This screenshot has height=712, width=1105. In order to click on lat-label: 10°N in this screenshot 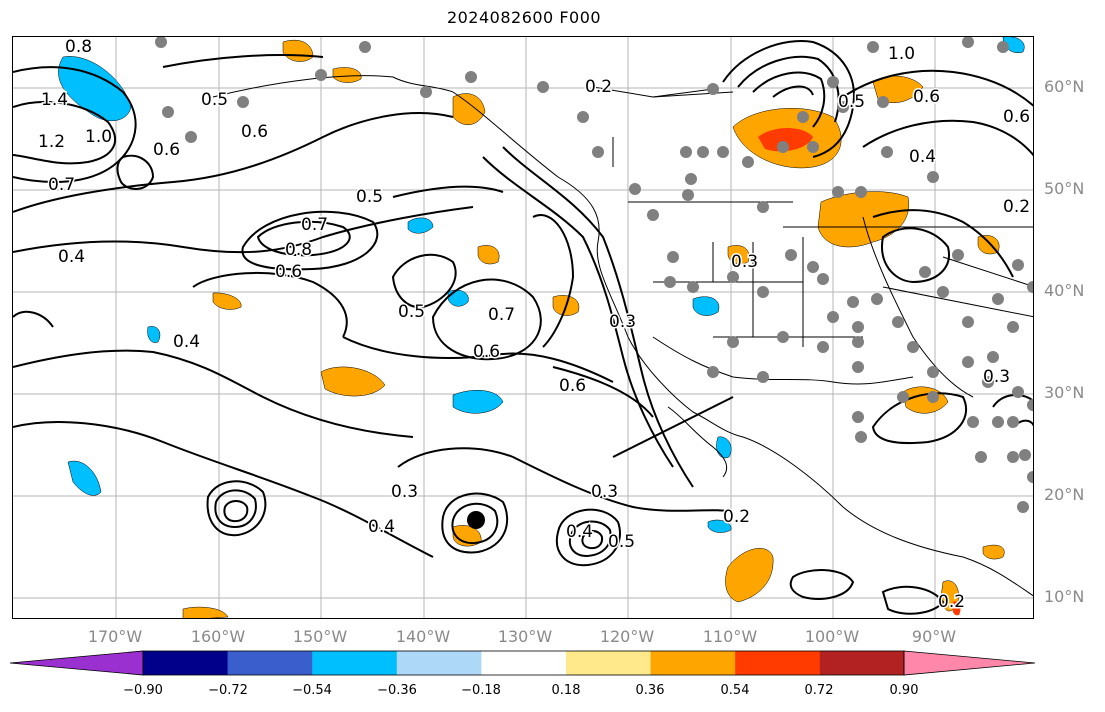, I will do `click(1064, 596)`.